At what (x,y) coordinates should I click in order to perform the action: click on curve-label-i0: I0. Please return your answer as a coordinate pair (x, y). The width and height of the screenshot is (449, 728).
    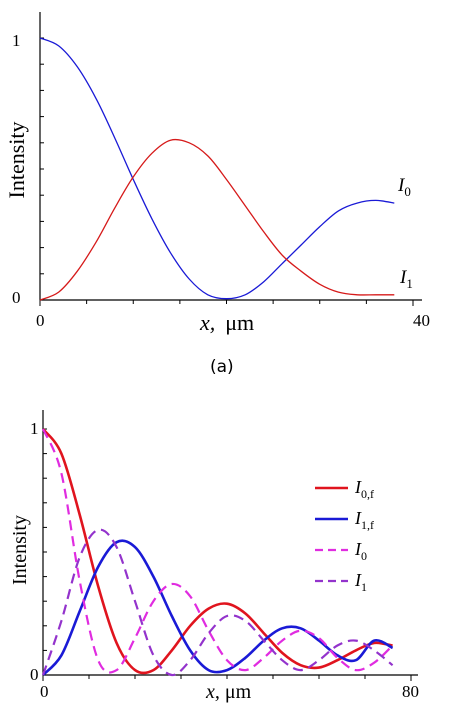
    Looking at the image, I should click on (404, 187).